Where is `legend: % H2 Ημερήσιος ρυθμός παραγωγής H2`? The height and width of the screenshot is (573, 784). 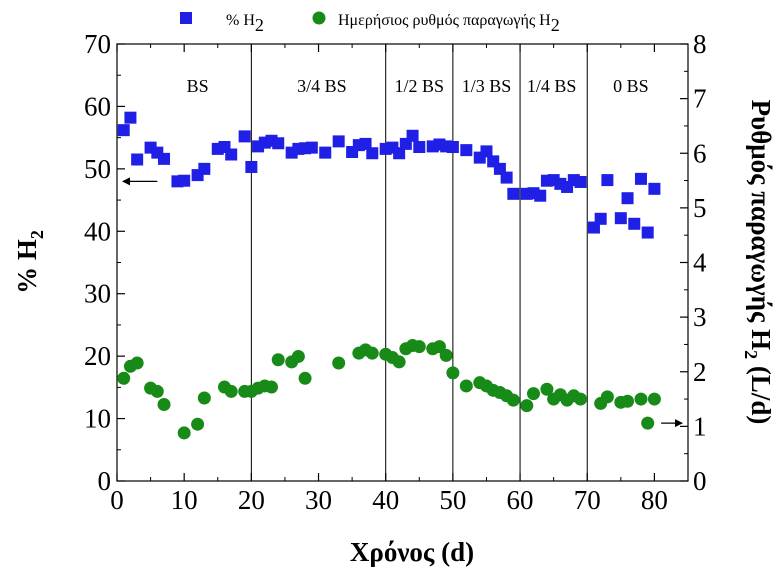
legend: % H2 Ημερήσιος ρυθμός παραγωγής H2 is located at coordinates (370, 23).